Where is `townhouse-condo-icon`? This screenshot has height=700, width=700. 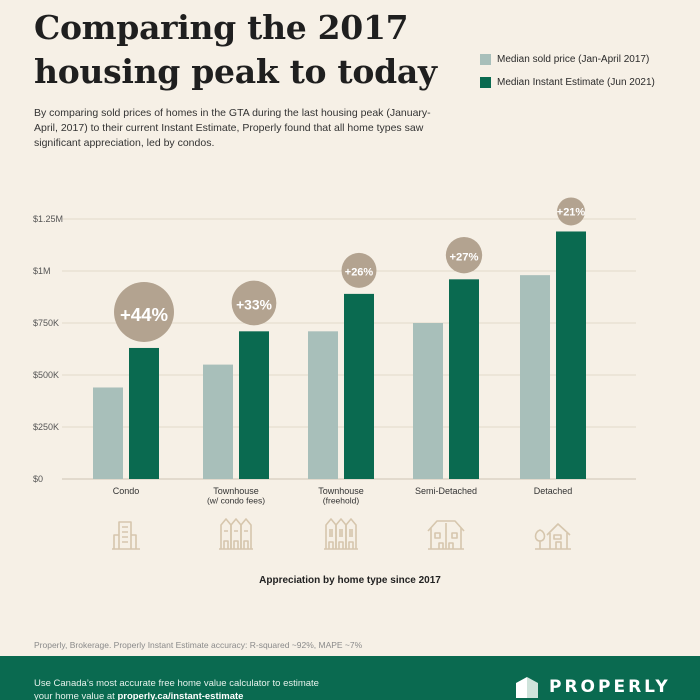 townhouse-condo-icon is located at coordinates (236, 534).